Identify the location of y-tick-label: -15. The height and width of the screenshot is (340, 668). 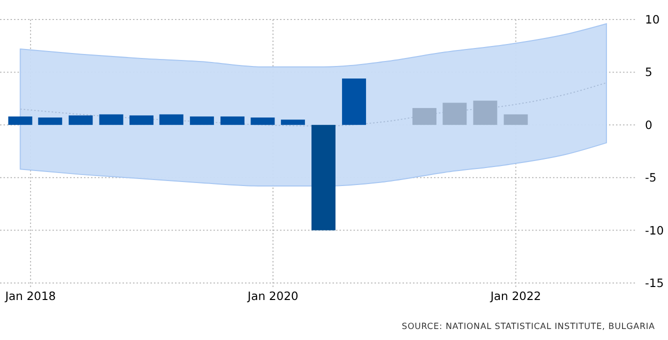
(654, 283).